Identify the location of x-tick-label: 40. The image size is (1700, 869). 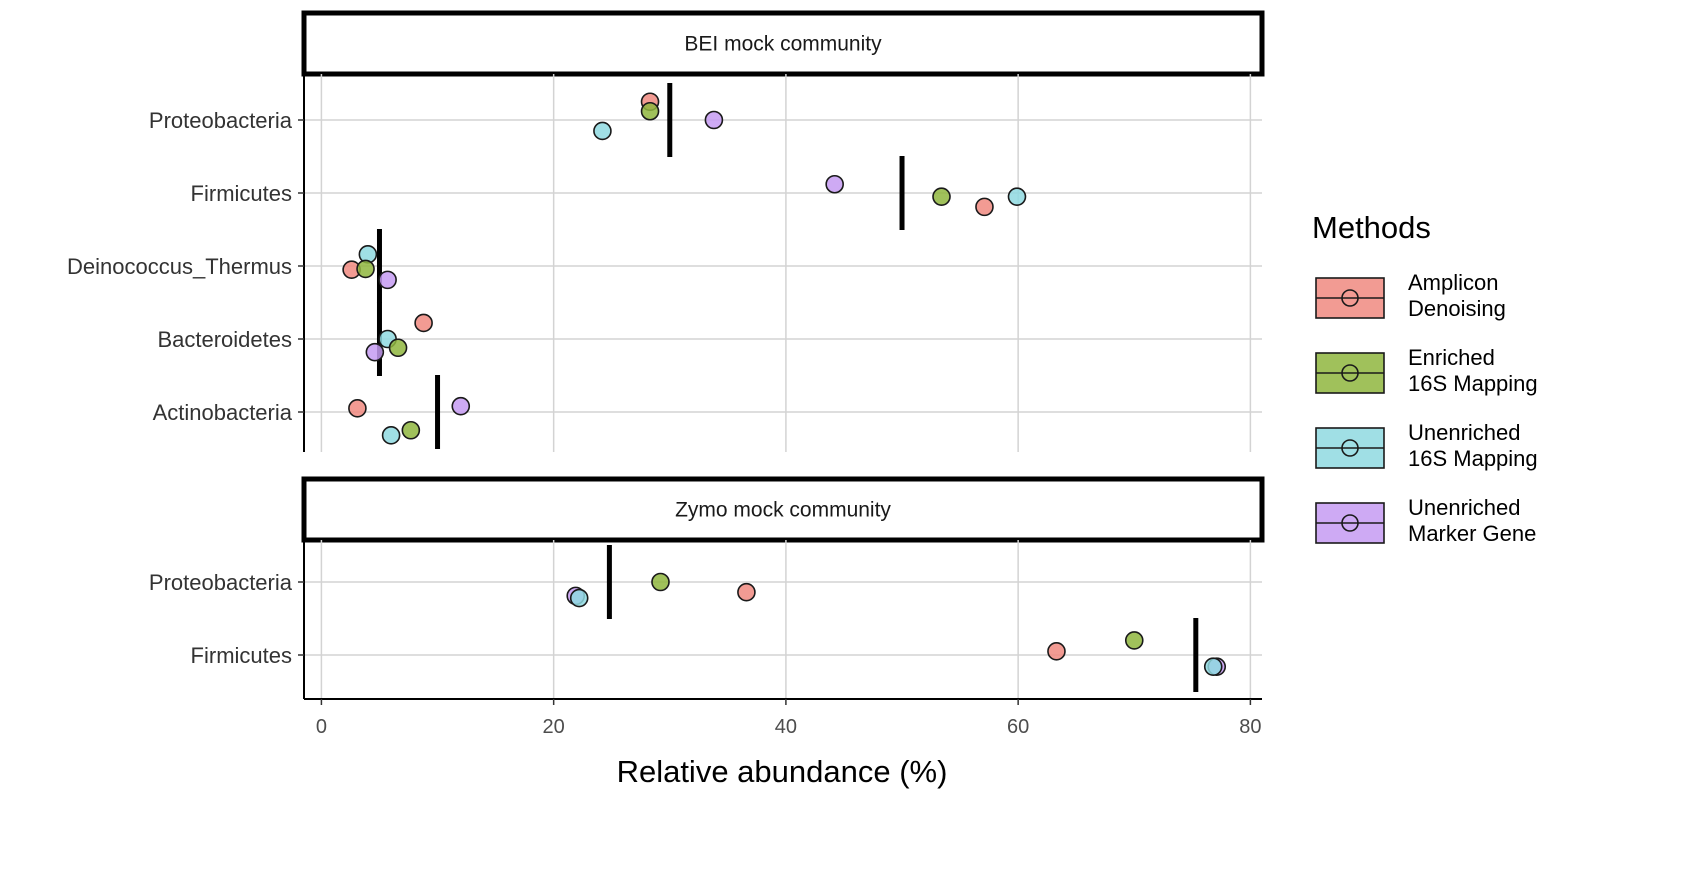
(786, 727).